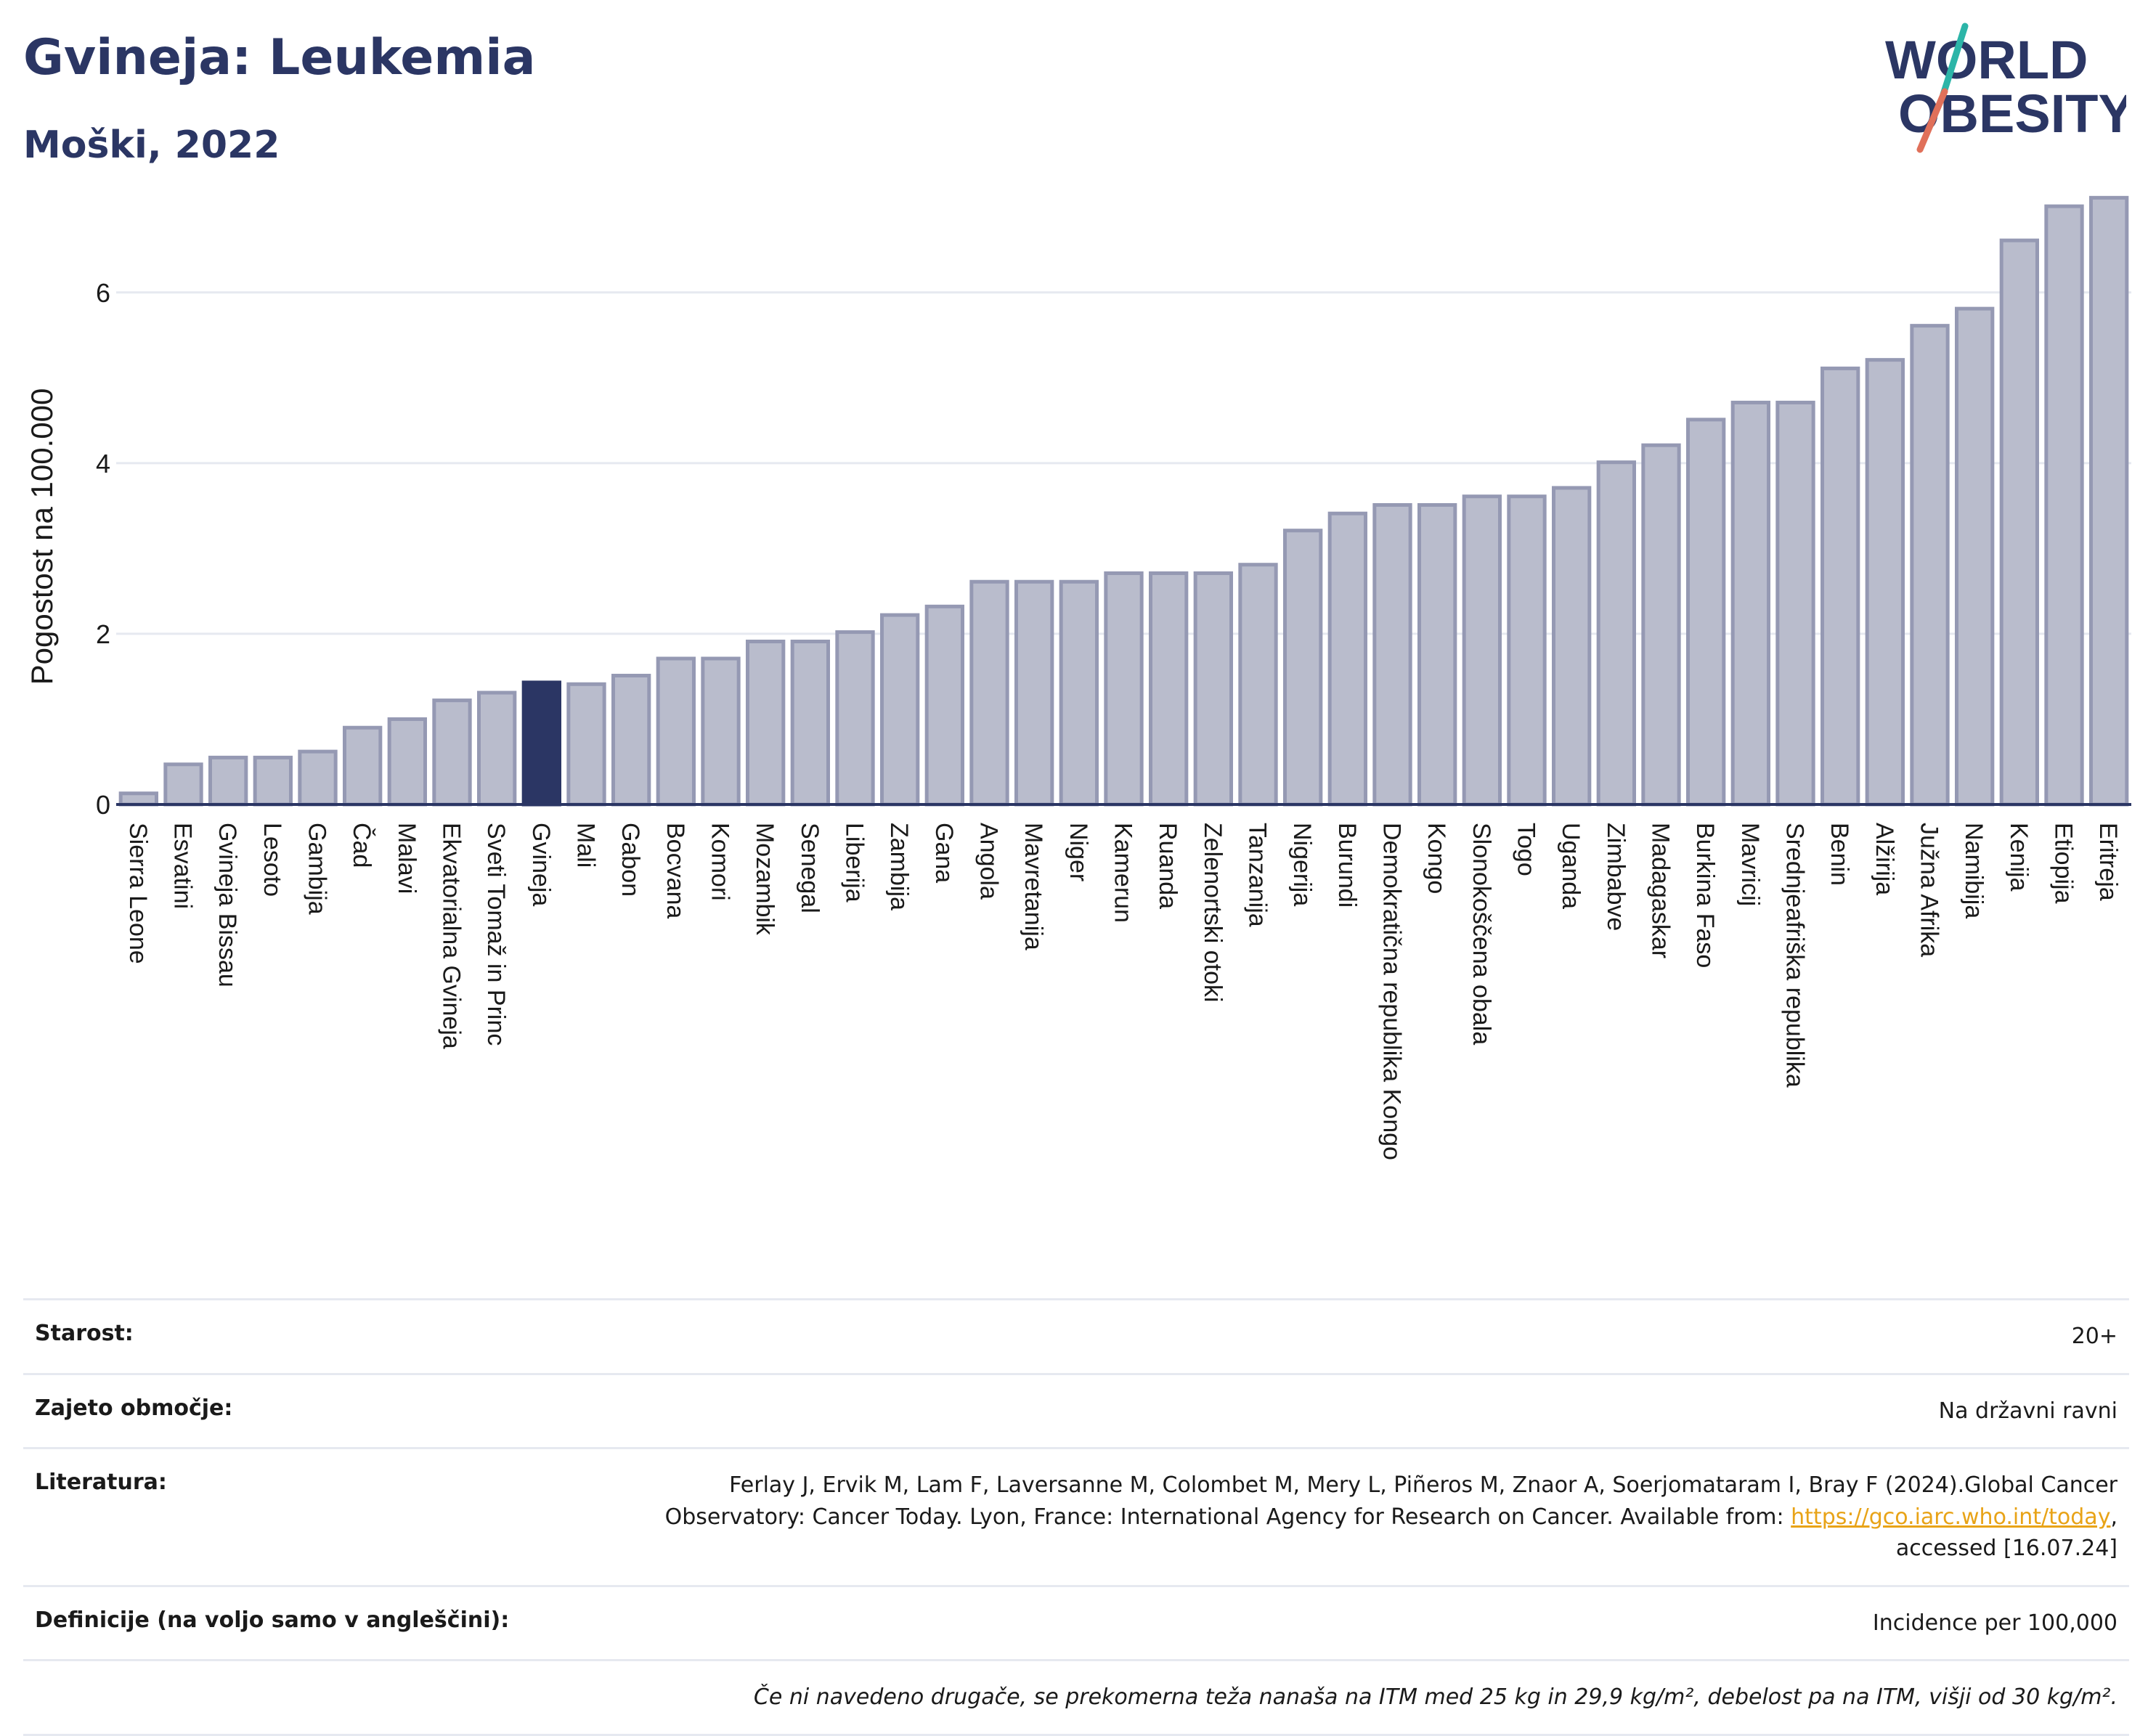 The width and height of the screenshot is (2148, 1736). Describe the element at coordinates (2094, 1336) in the screenshot. I see `age-value: 20+` at that location.